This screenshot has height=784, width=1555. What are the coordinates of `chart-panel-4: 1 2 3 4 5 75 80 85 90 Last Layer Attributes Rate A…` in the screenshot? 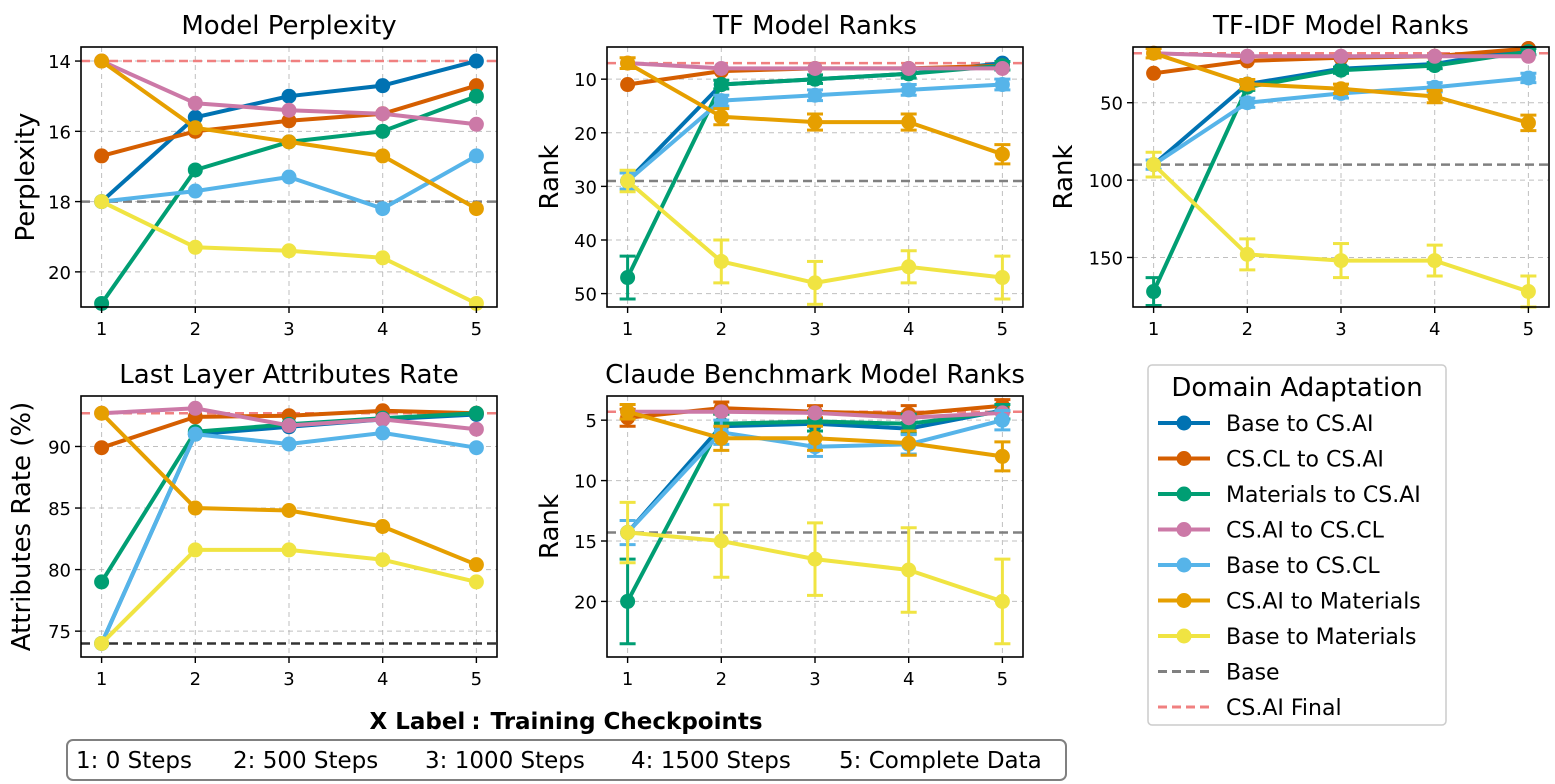 It's located at (252, 525).